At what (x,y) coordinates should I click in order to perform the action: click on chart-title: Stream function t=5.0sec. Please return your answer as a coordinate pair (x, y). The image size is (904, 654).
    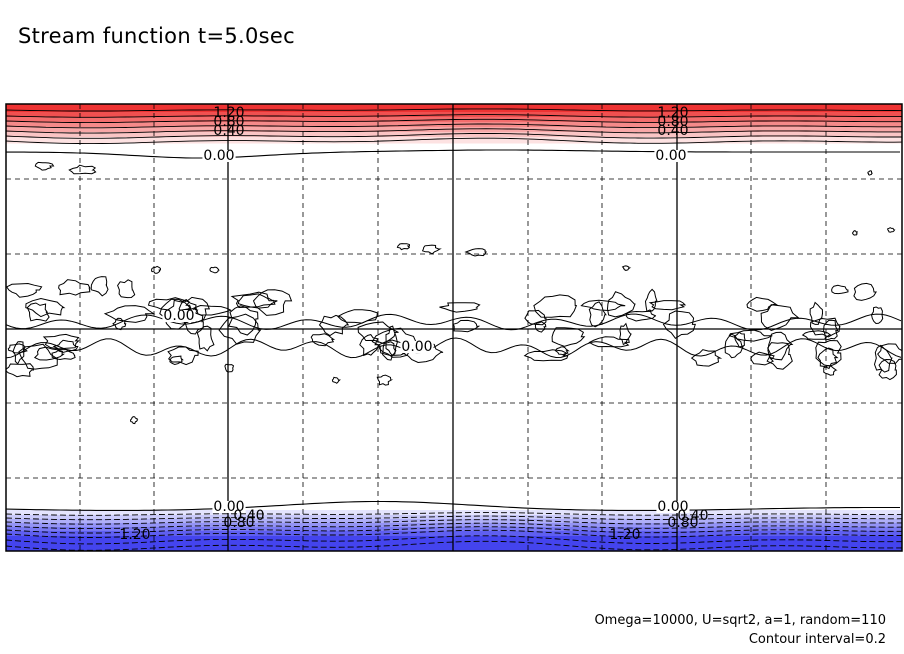
    Looking at the image, I should click on (156, 36).